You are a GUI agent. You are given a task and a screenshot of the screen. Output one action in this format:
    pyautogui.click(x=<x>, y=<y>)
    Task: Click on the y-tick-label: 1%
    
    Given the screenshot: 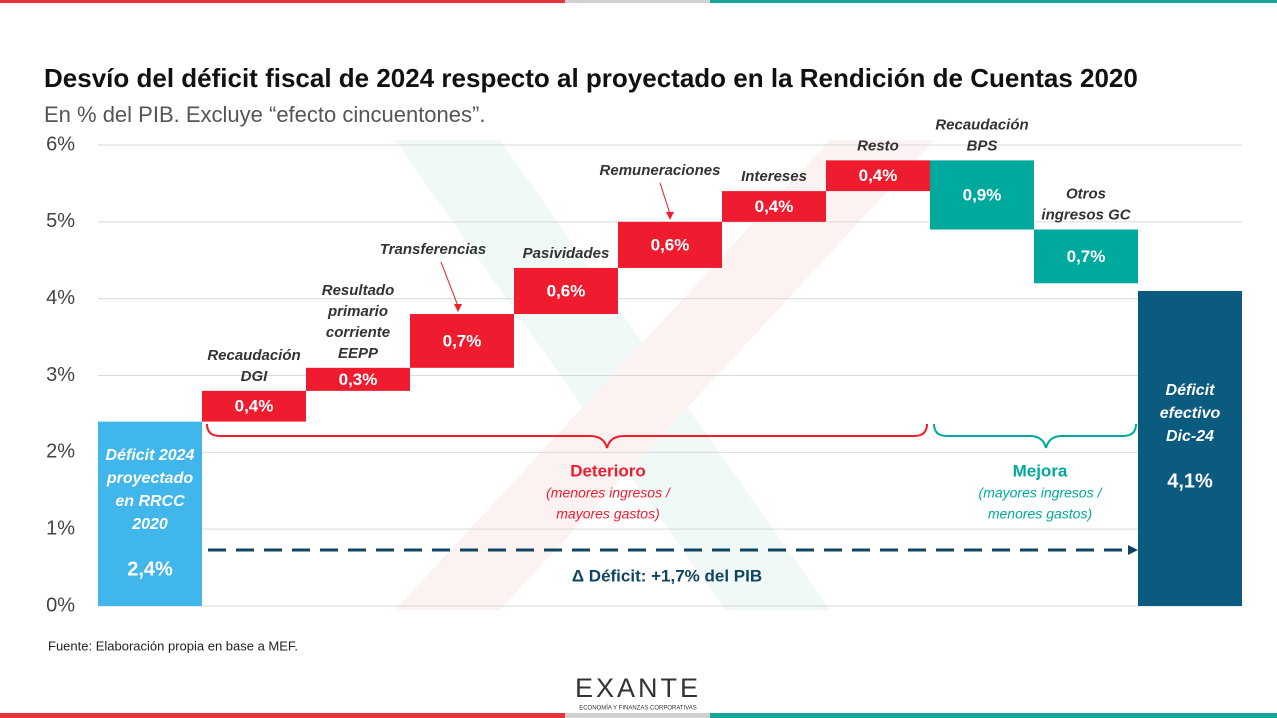 What is the action you would take?
    pyautogui.click(x=60, y=528)
    